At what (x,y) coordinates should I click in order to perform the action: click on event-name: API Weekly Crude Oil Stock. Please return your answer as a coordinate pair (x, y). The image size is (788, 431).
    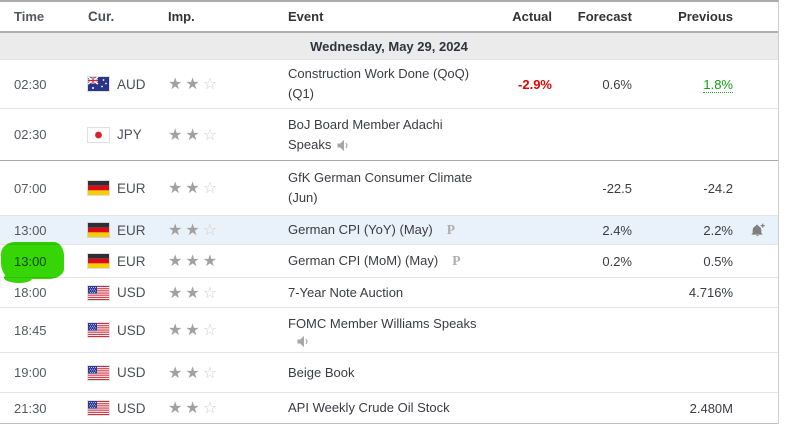
    Looking at the image, I should click on (390, 408).